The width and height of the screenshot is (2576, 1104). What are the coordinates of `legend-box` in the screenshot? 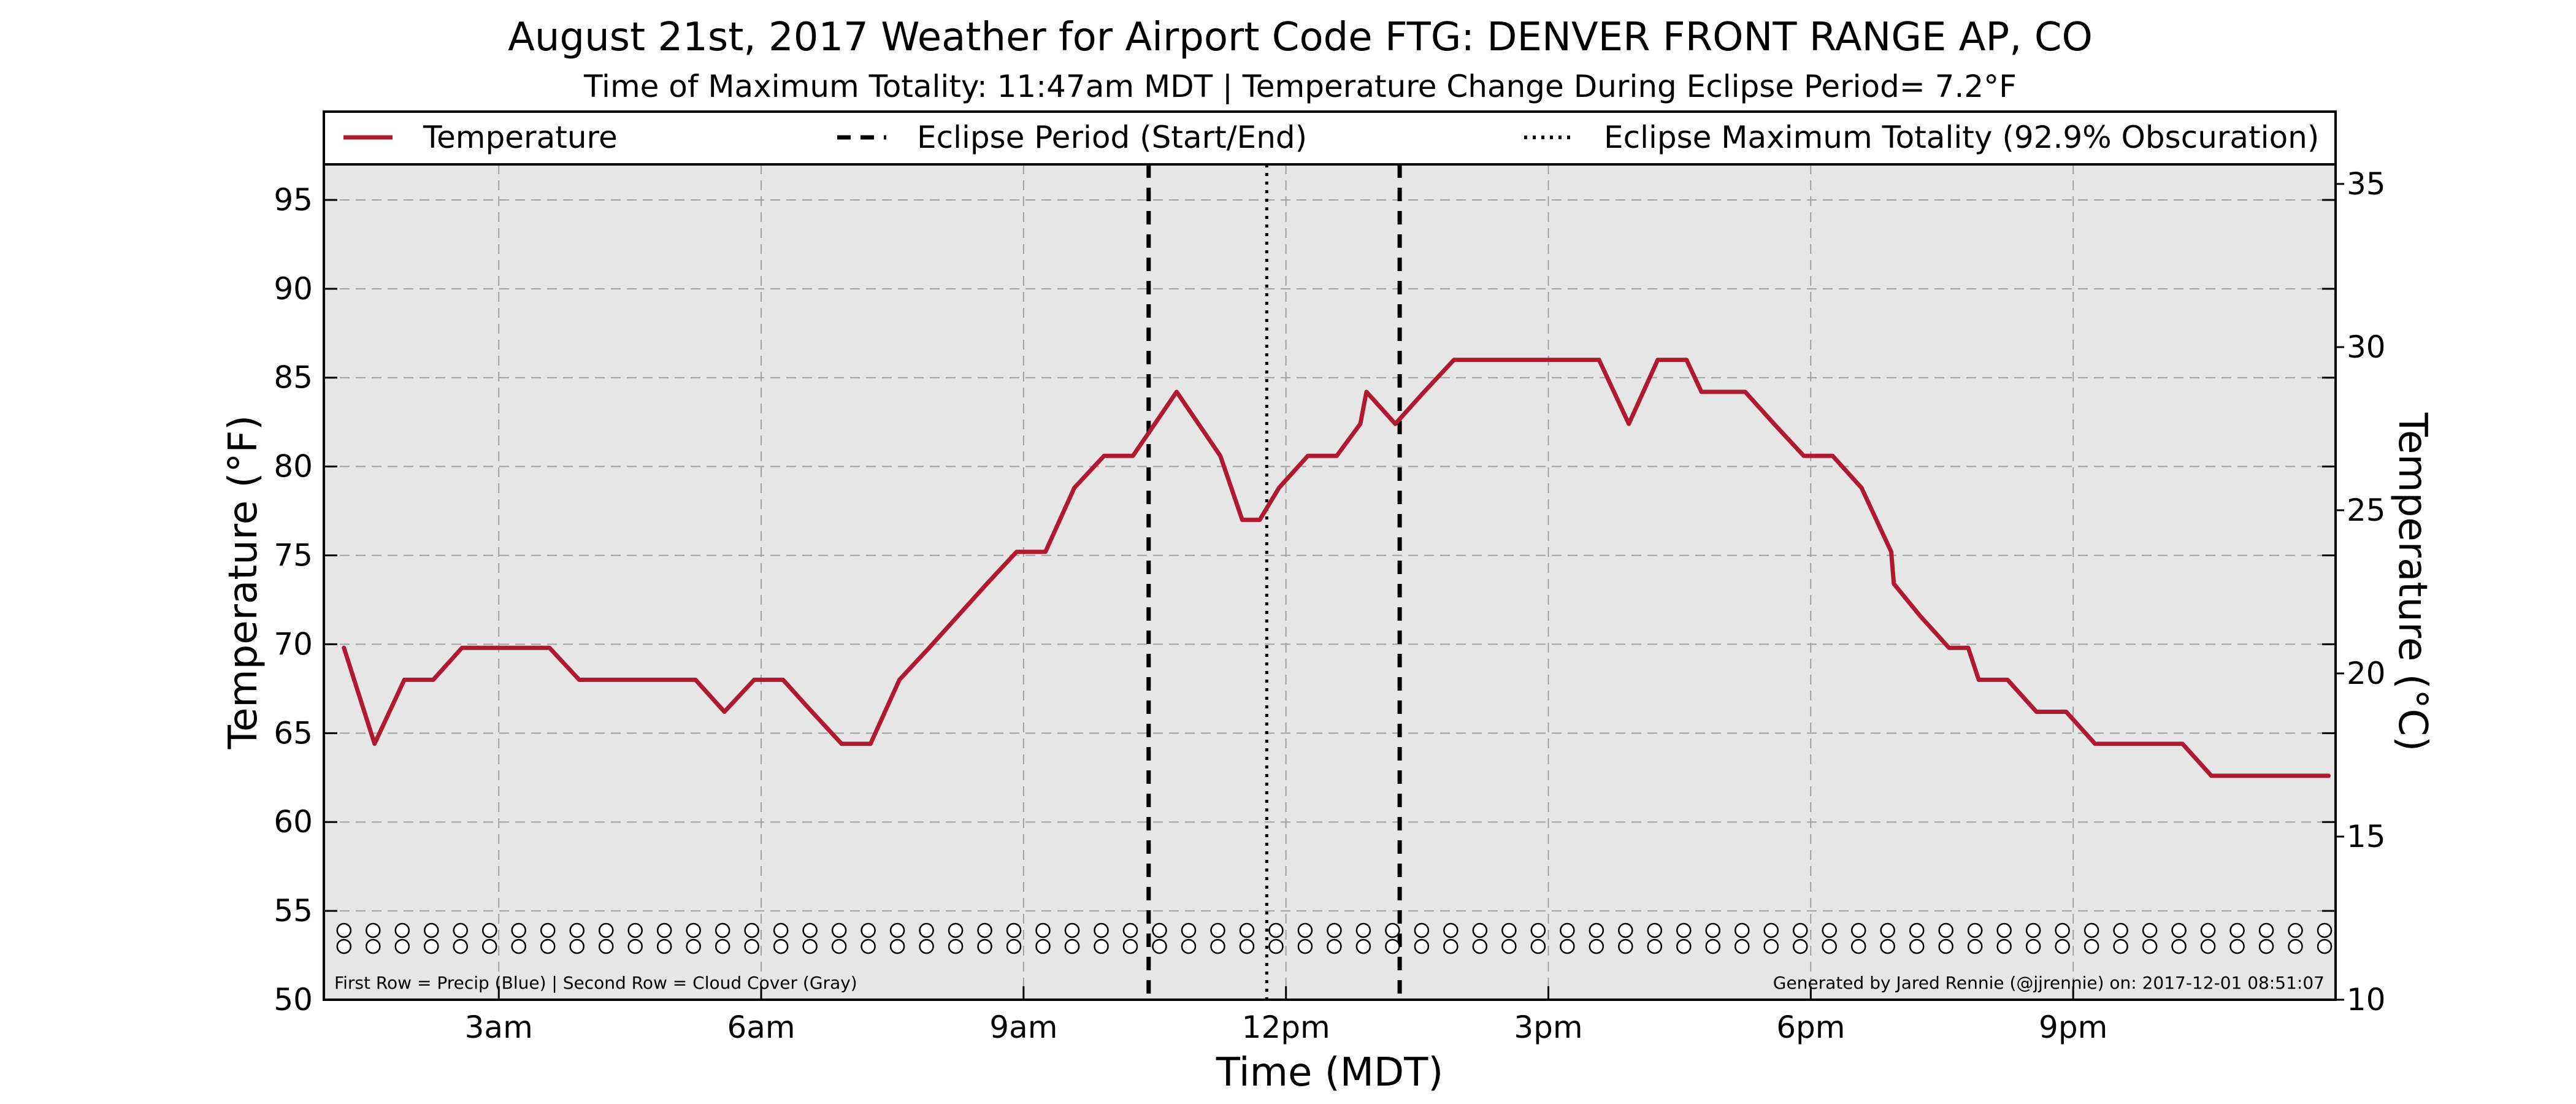 It's located at (1330, 138).